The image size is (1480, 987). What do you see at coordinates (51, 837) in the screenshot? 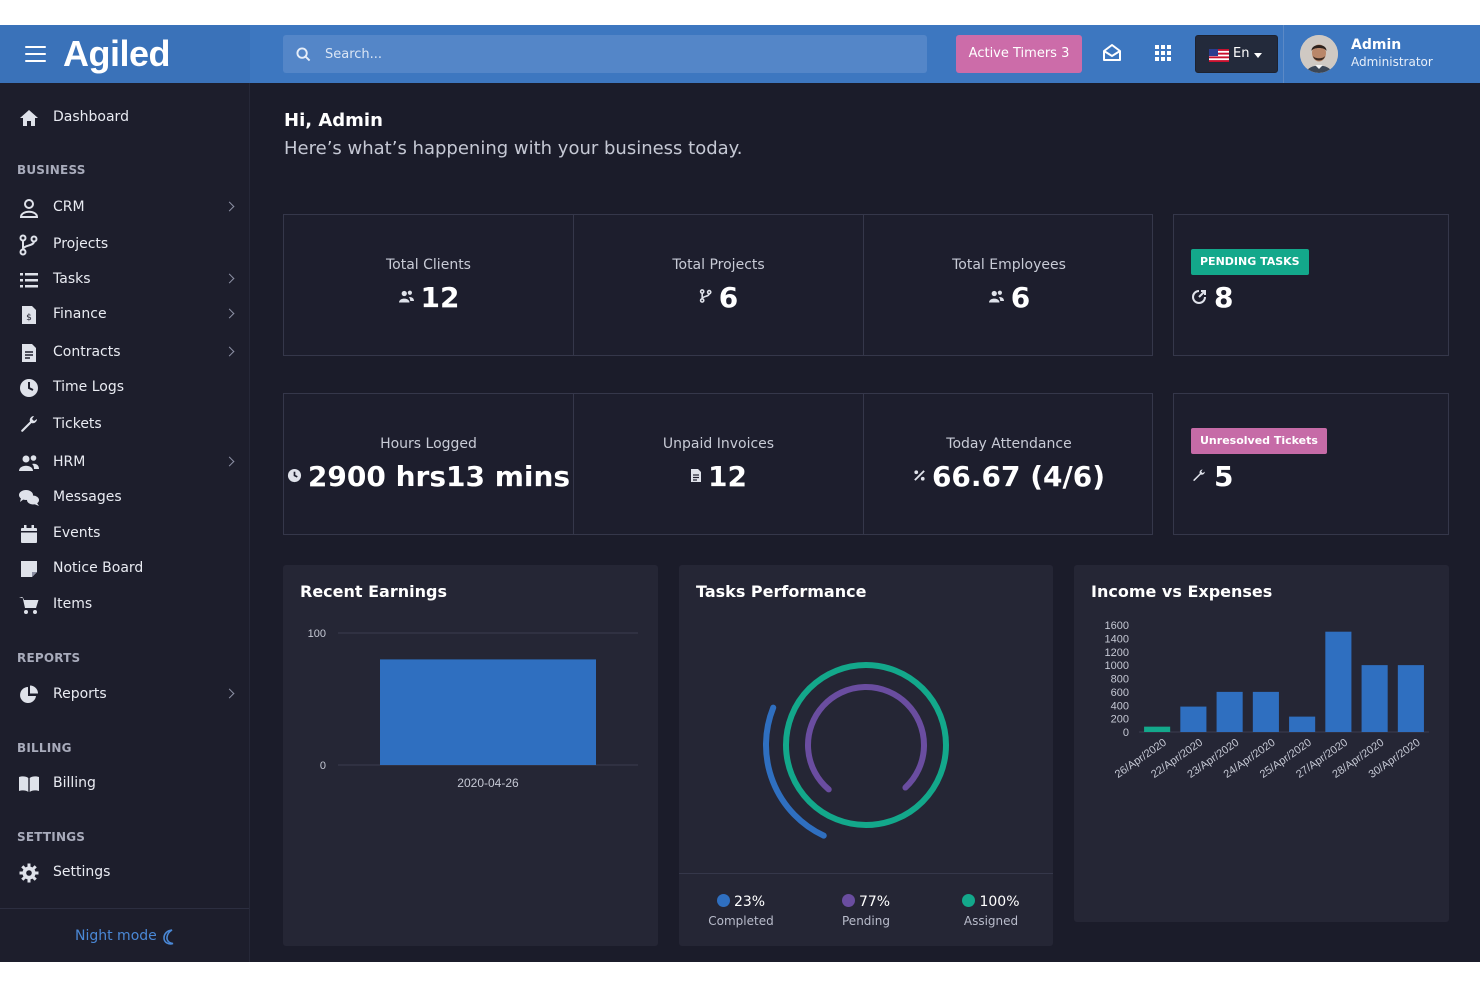
I see `sidebar-section-settings: SETTINGS` at bounding box center [51, 837].